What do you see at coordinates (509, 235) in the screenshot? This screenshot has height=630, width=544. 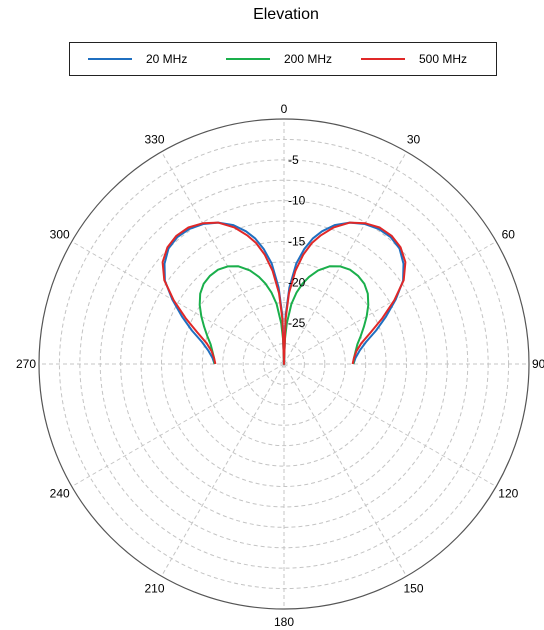 I see `angle-tick-label: 60` at bounding box center [509, 235].